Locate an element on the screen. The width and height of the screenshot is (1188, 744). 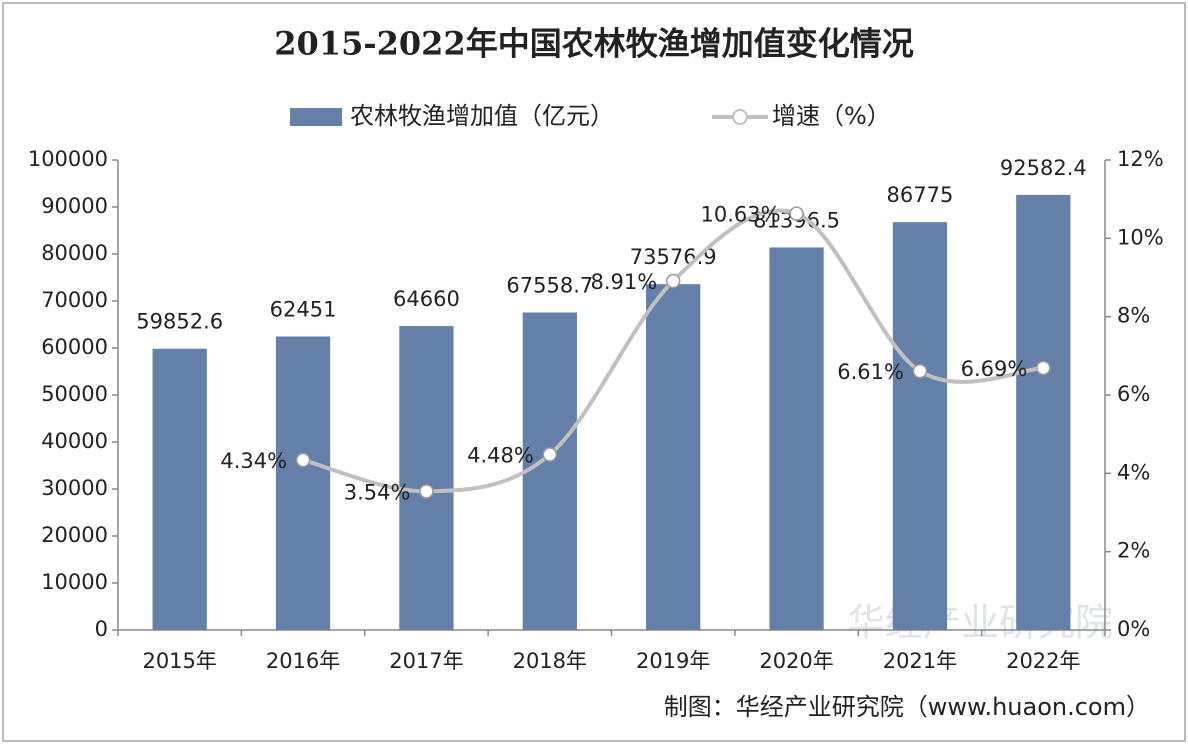
x-tick-label: 2020年 is located at coordinates (796, 661).